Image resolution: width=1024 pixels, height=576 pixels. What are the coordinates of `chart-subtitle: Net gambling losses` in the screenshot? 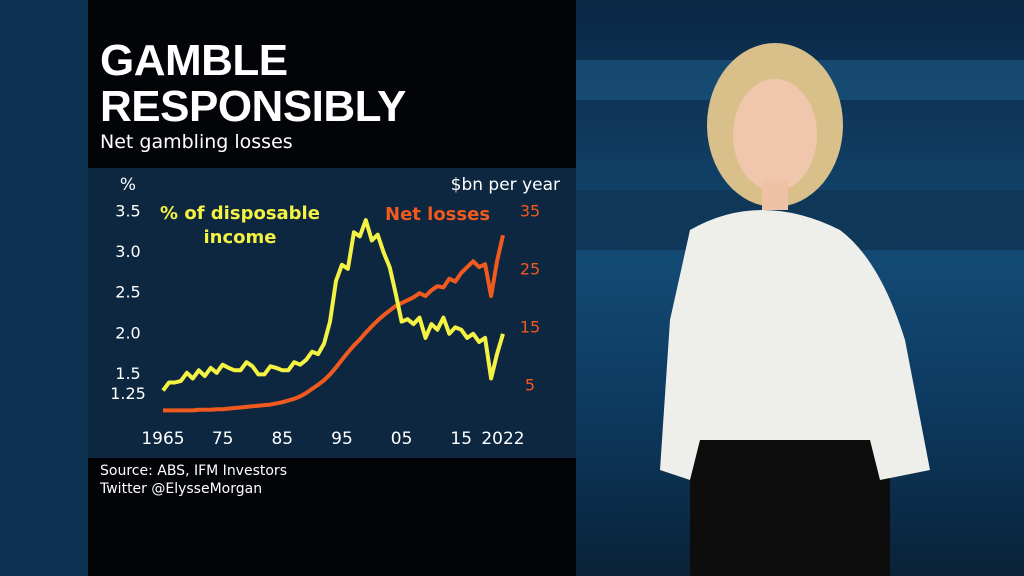 It's located at (196, 142).